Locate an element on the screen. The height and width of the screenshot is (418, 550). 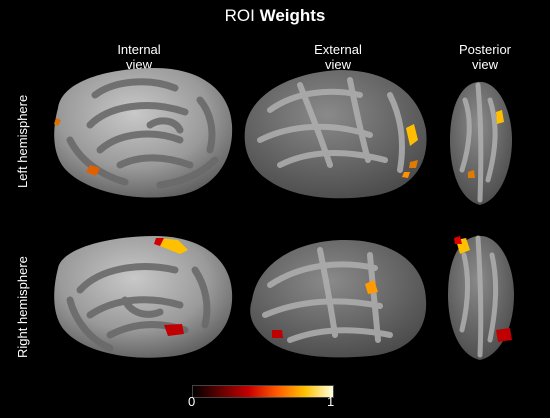
column-label-posterior: Posterior view is located at coordinates (485, 57).